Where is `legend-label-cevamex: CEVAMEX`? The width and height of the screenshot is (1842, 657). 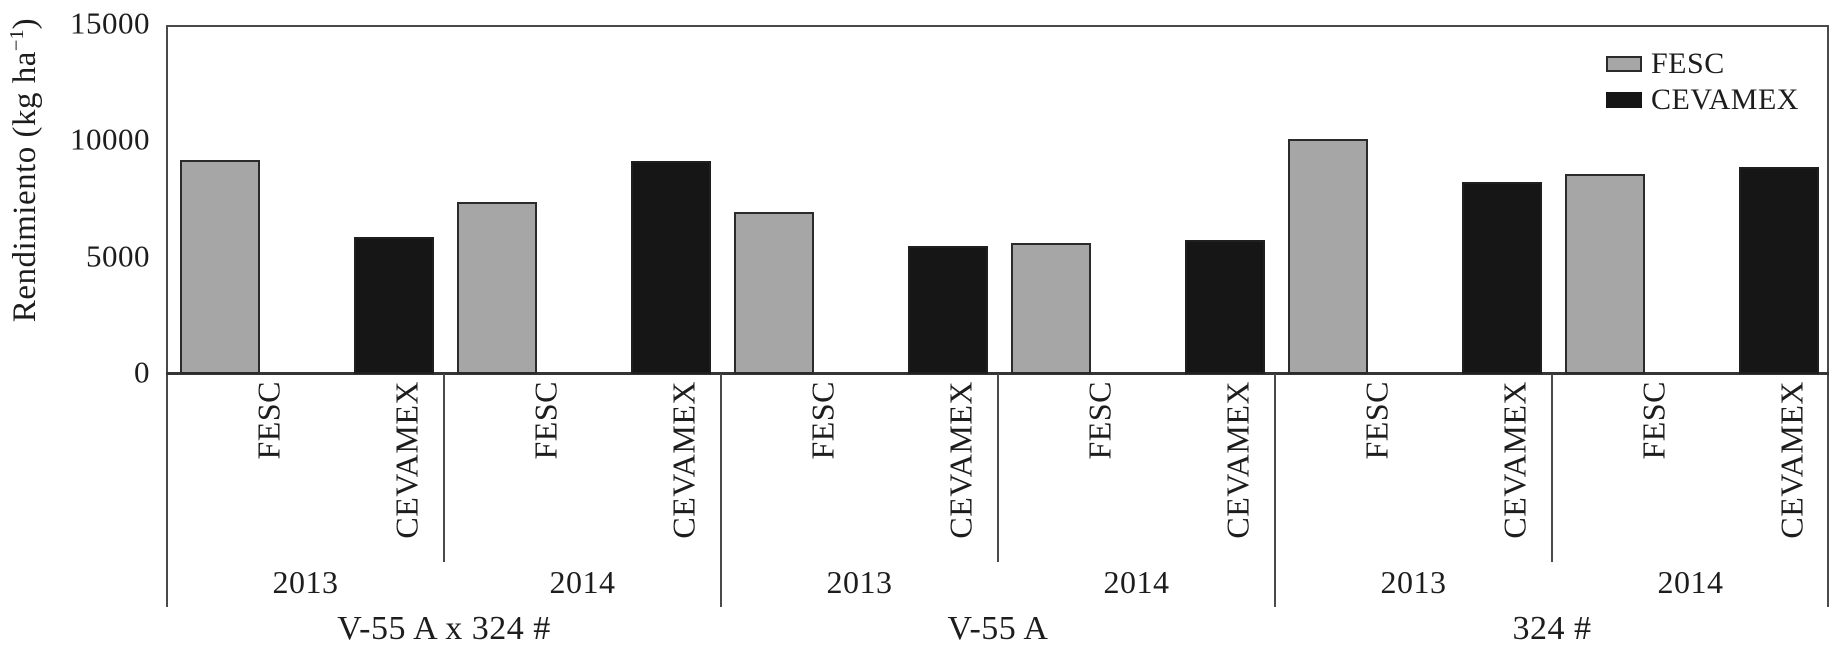
legend-label-cevamex: CEVAMEX is located at coordinates (1725, 99).